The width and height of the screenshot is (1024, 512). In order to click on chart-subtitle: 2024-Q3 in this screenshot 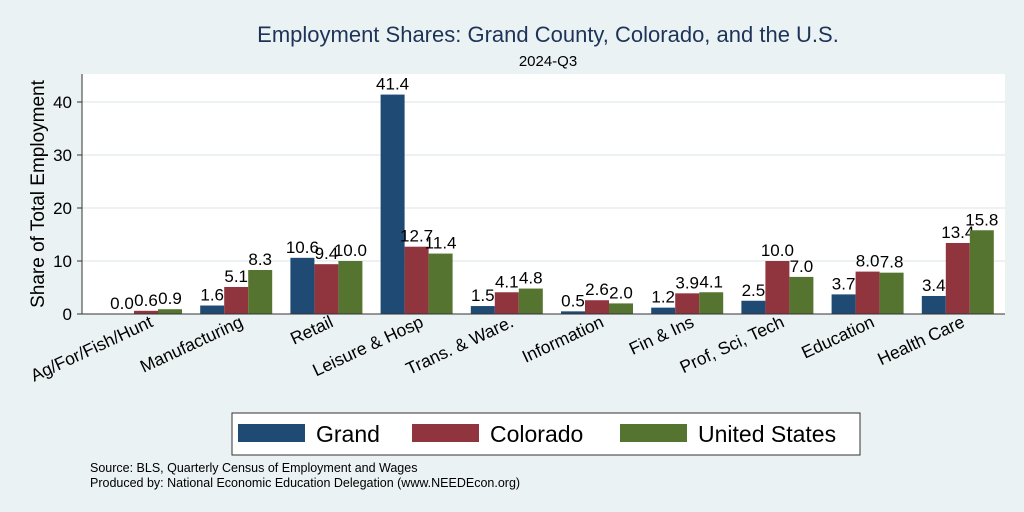, I will do `click(548, 61)`.